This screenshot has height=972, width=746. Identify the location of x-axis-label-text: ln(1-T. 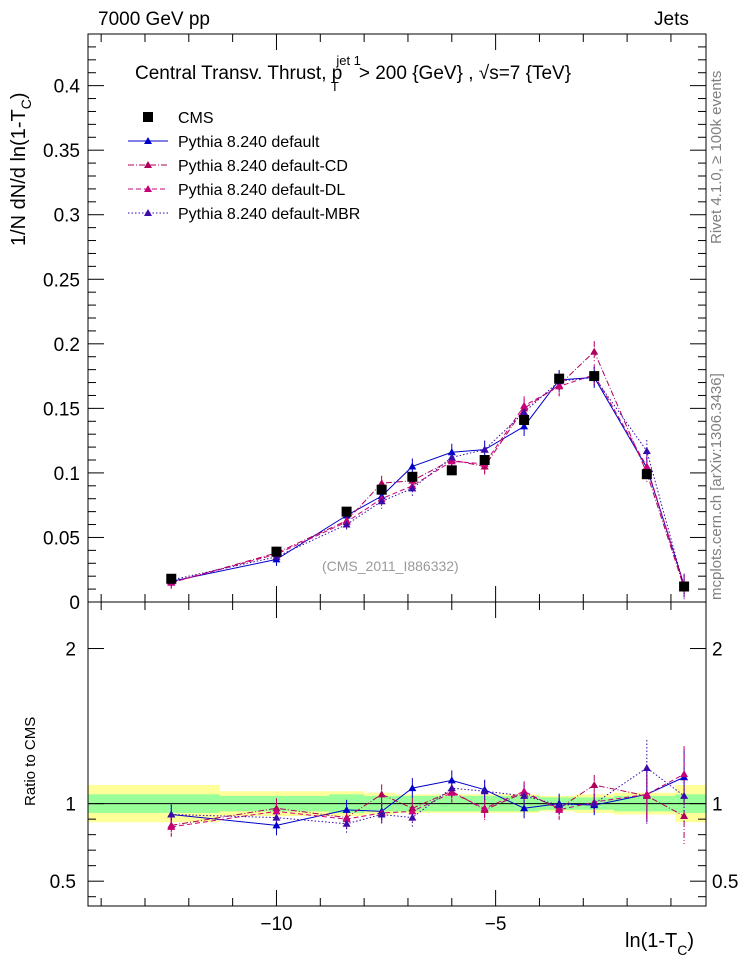
(651, 941).